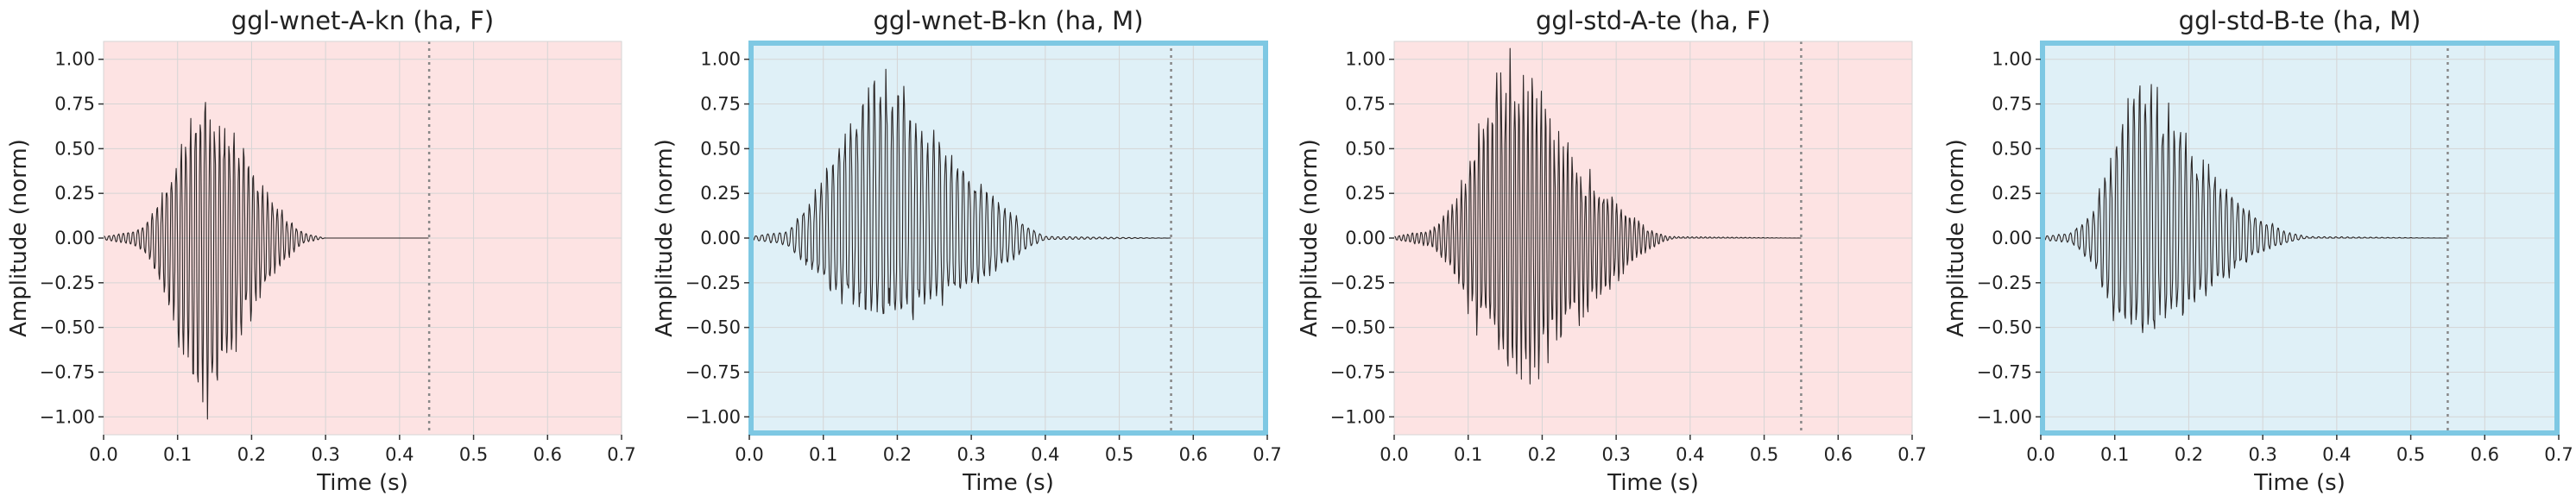 The width and height of the screenshot is (2576, 502). Describe the element at coordinates (362, 20) in the screenshot. I see `chart-title: ggl-wnet-A-kn (ha, F)` at that location.